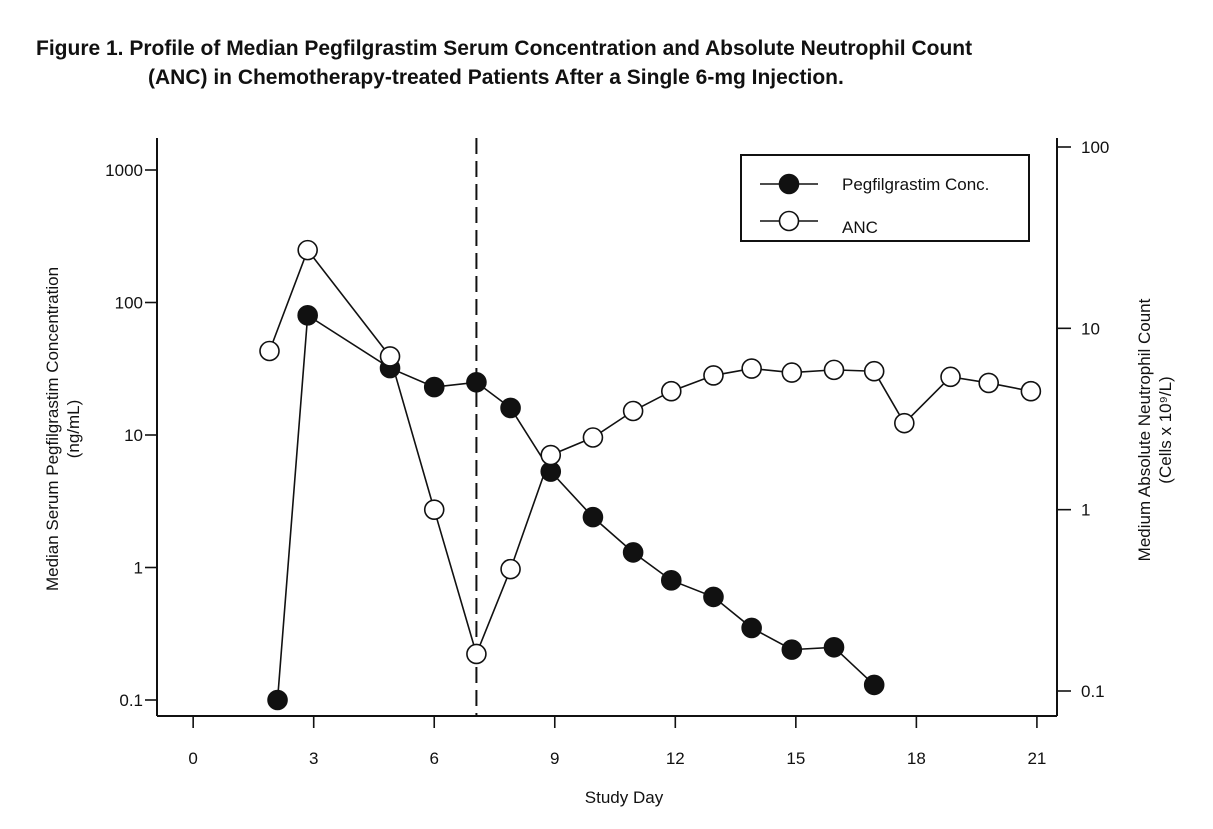 This screenshot has height=829, width=1213. Describe the element at coordinates (124, 170) in the screenshot. I see `left-tick-label: 1000` at that location.